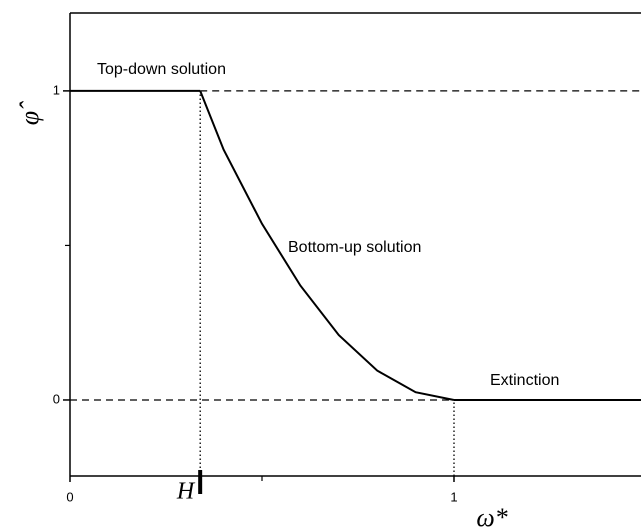 The image size is (641, 532). What do you see at coordinates (56, 398) in the screenshot?
I see `y-tick-label: 0` at bounding box center [56, 398].